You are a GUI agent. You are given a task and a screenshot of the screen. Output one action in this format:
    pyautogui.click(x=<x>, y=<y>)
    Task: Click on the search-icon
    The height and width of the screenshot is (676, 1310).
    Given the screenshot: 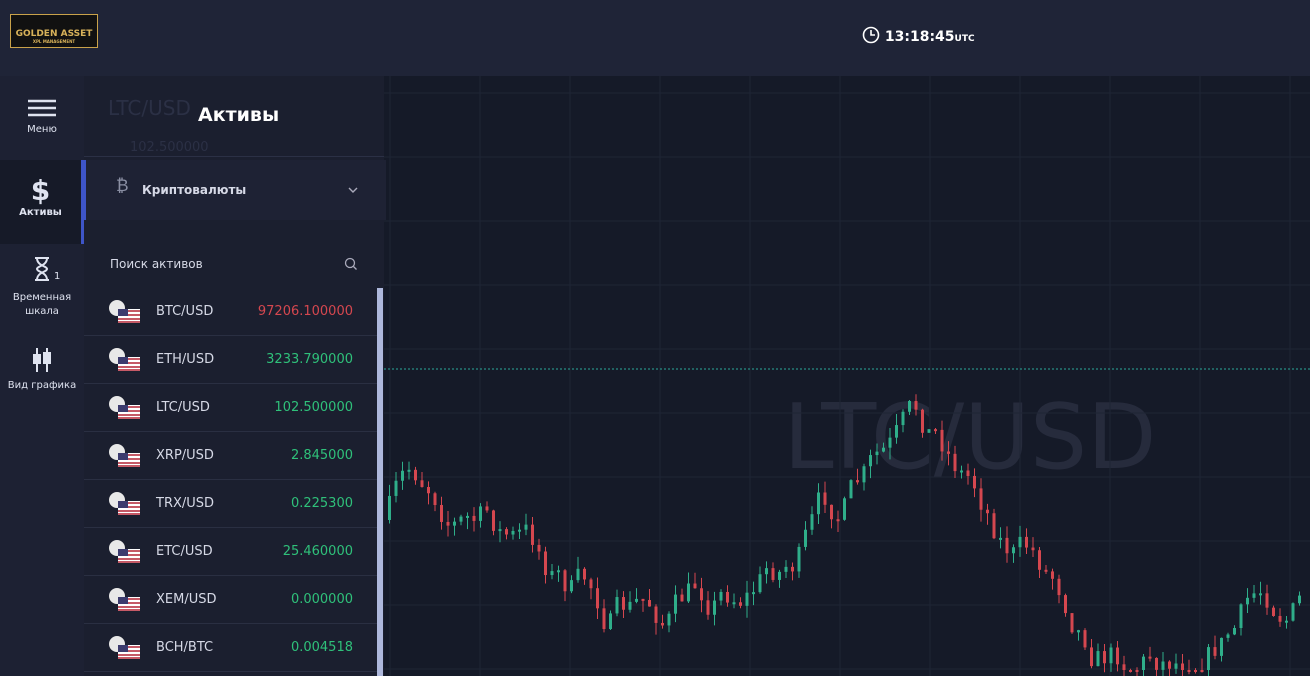 What is the action you would take?
    pyautogui.click(x=350, y=263)
    